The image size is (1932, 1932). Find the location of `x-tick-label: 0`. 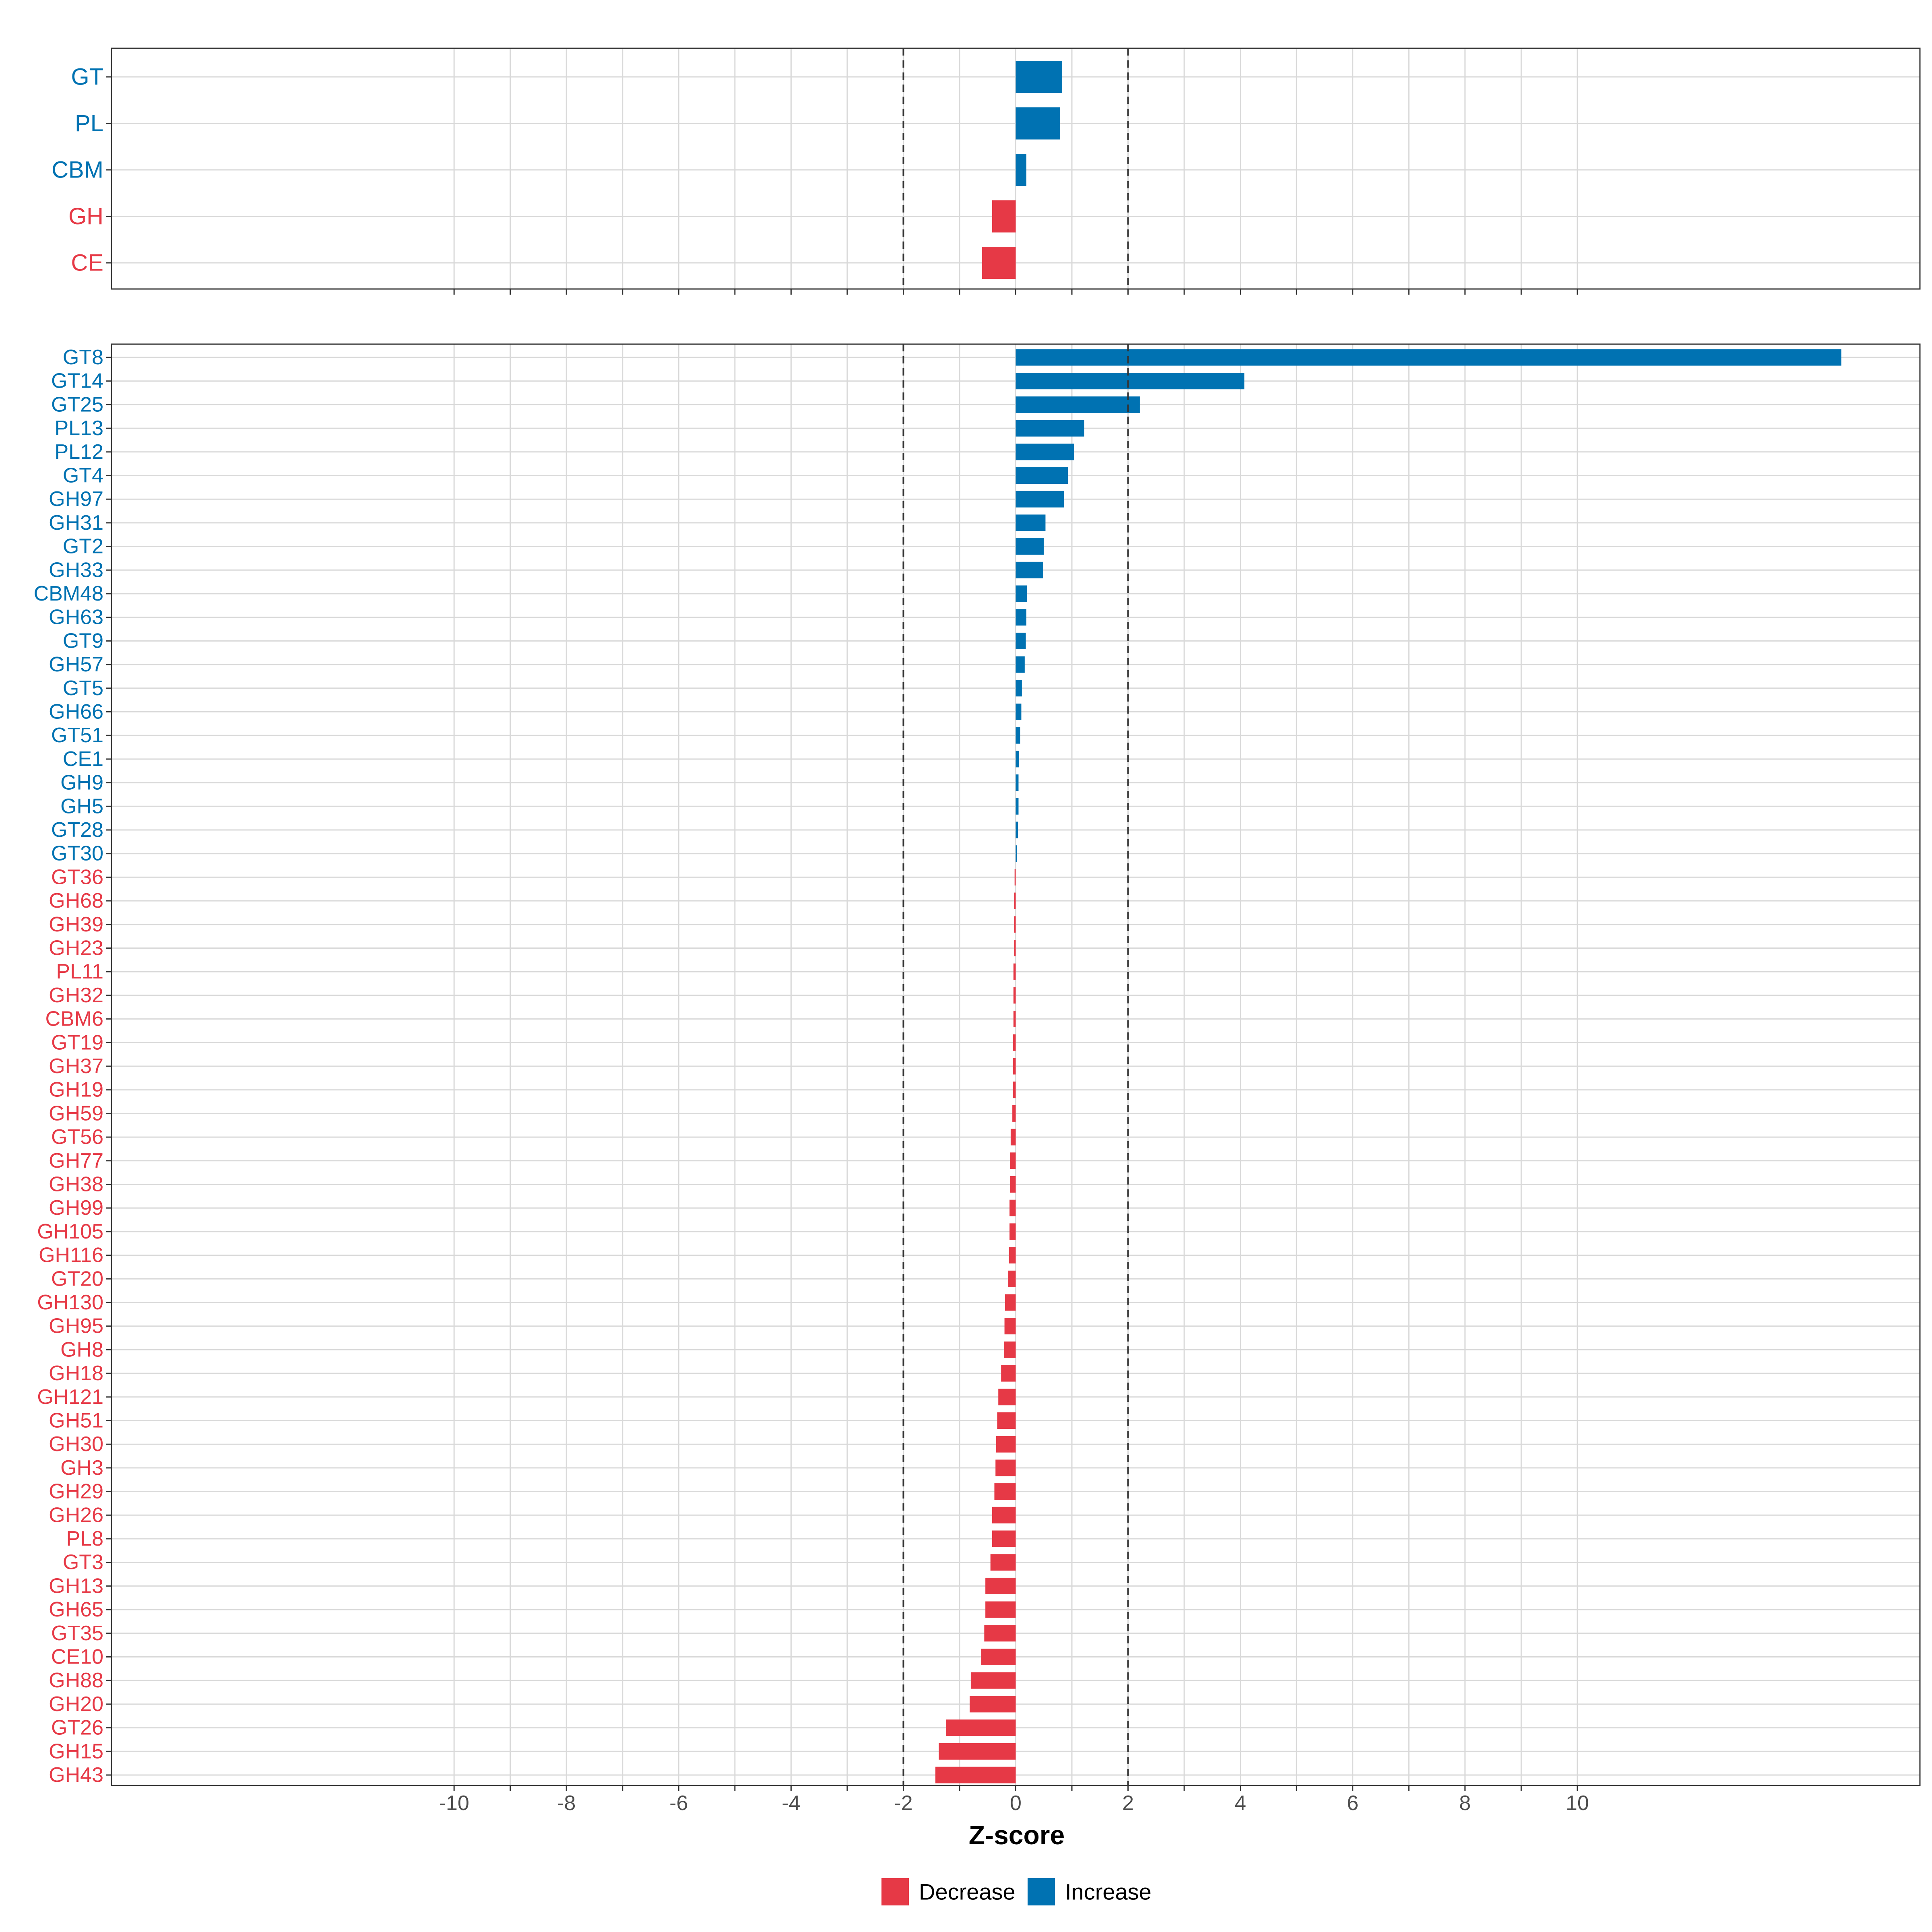

x-tick-label: 0 is located at coordinates (1016, 1803).